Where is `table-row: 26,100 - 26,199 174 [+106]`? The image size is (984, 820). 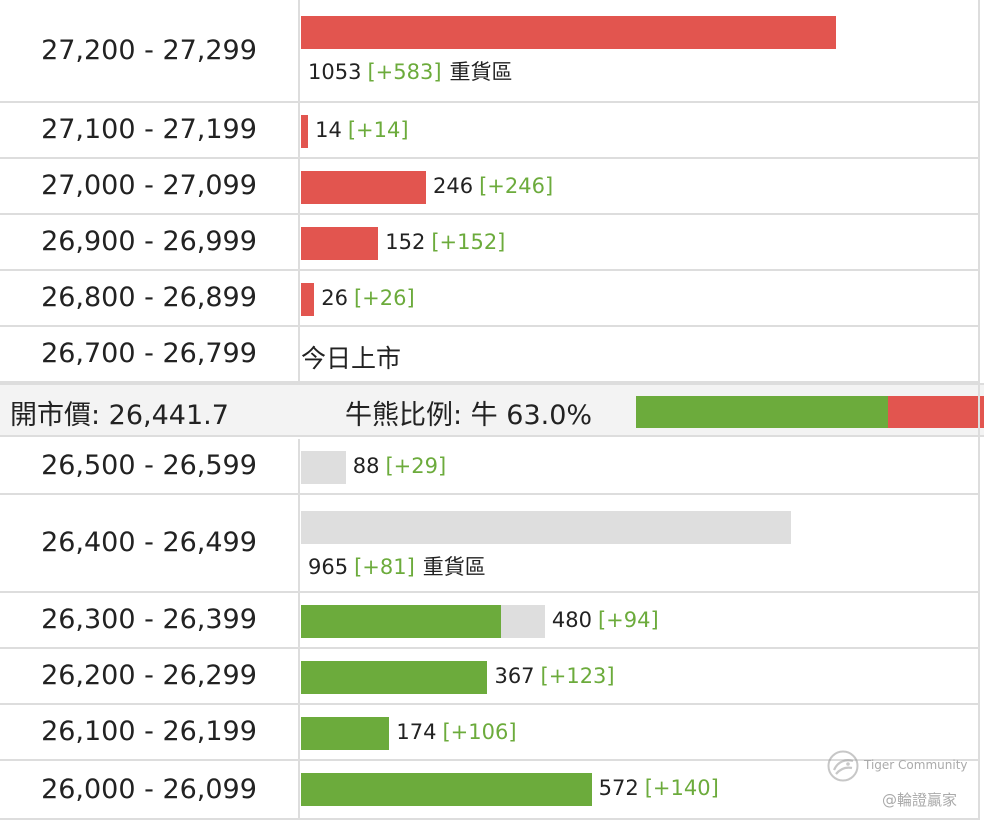 table-row: 26,100 - 26,199 174 [+106] is located at coordinates (490, 733).